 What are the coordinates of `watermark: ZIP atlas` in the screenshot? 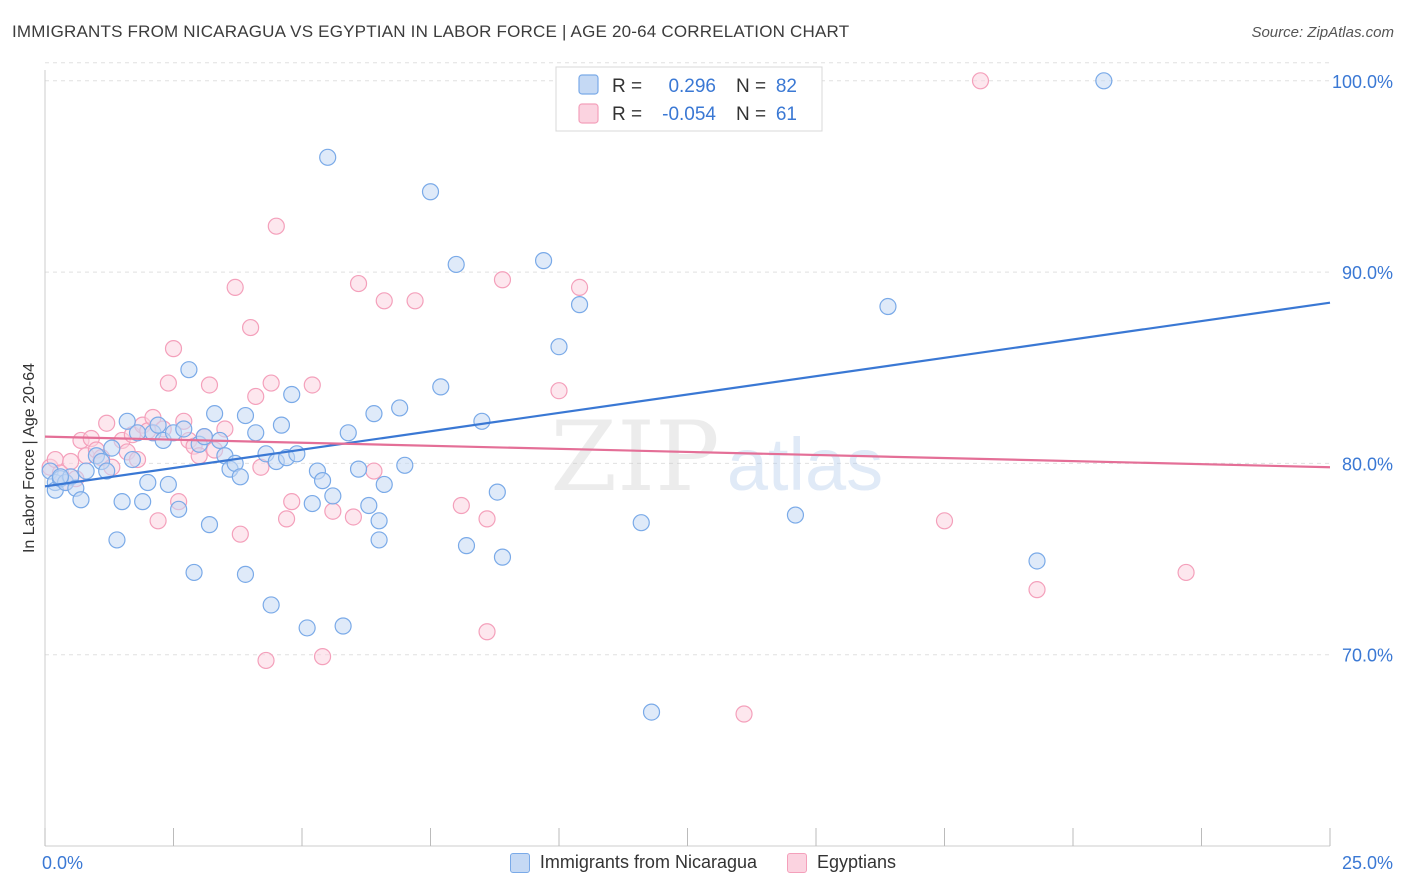 It's located at (716, 457).